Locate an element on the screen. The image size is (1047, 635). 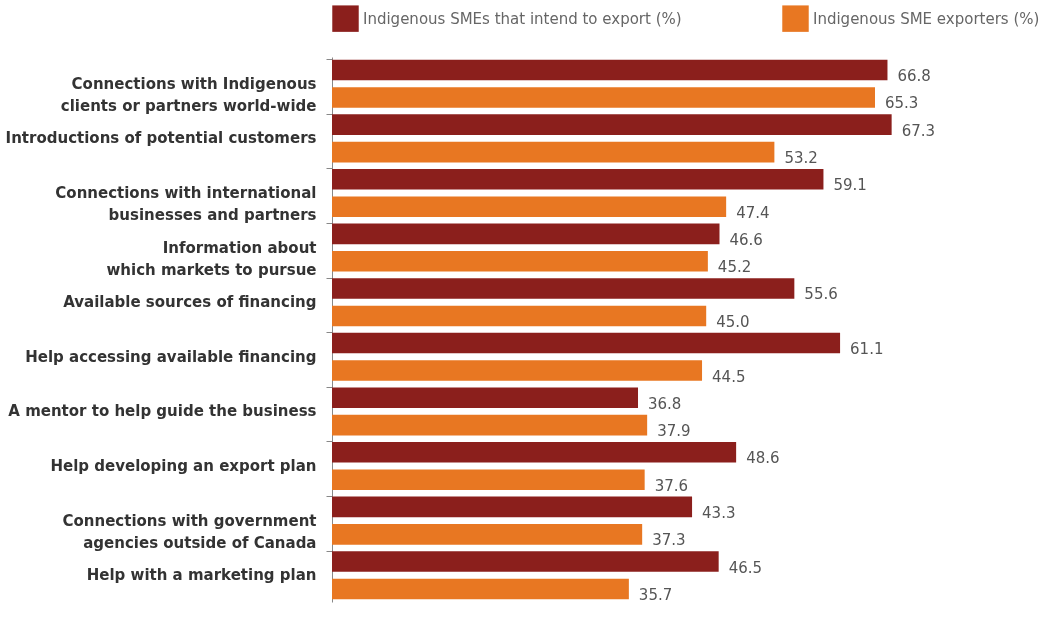
data-label: 43.3 is located at coordinates (719, 512).